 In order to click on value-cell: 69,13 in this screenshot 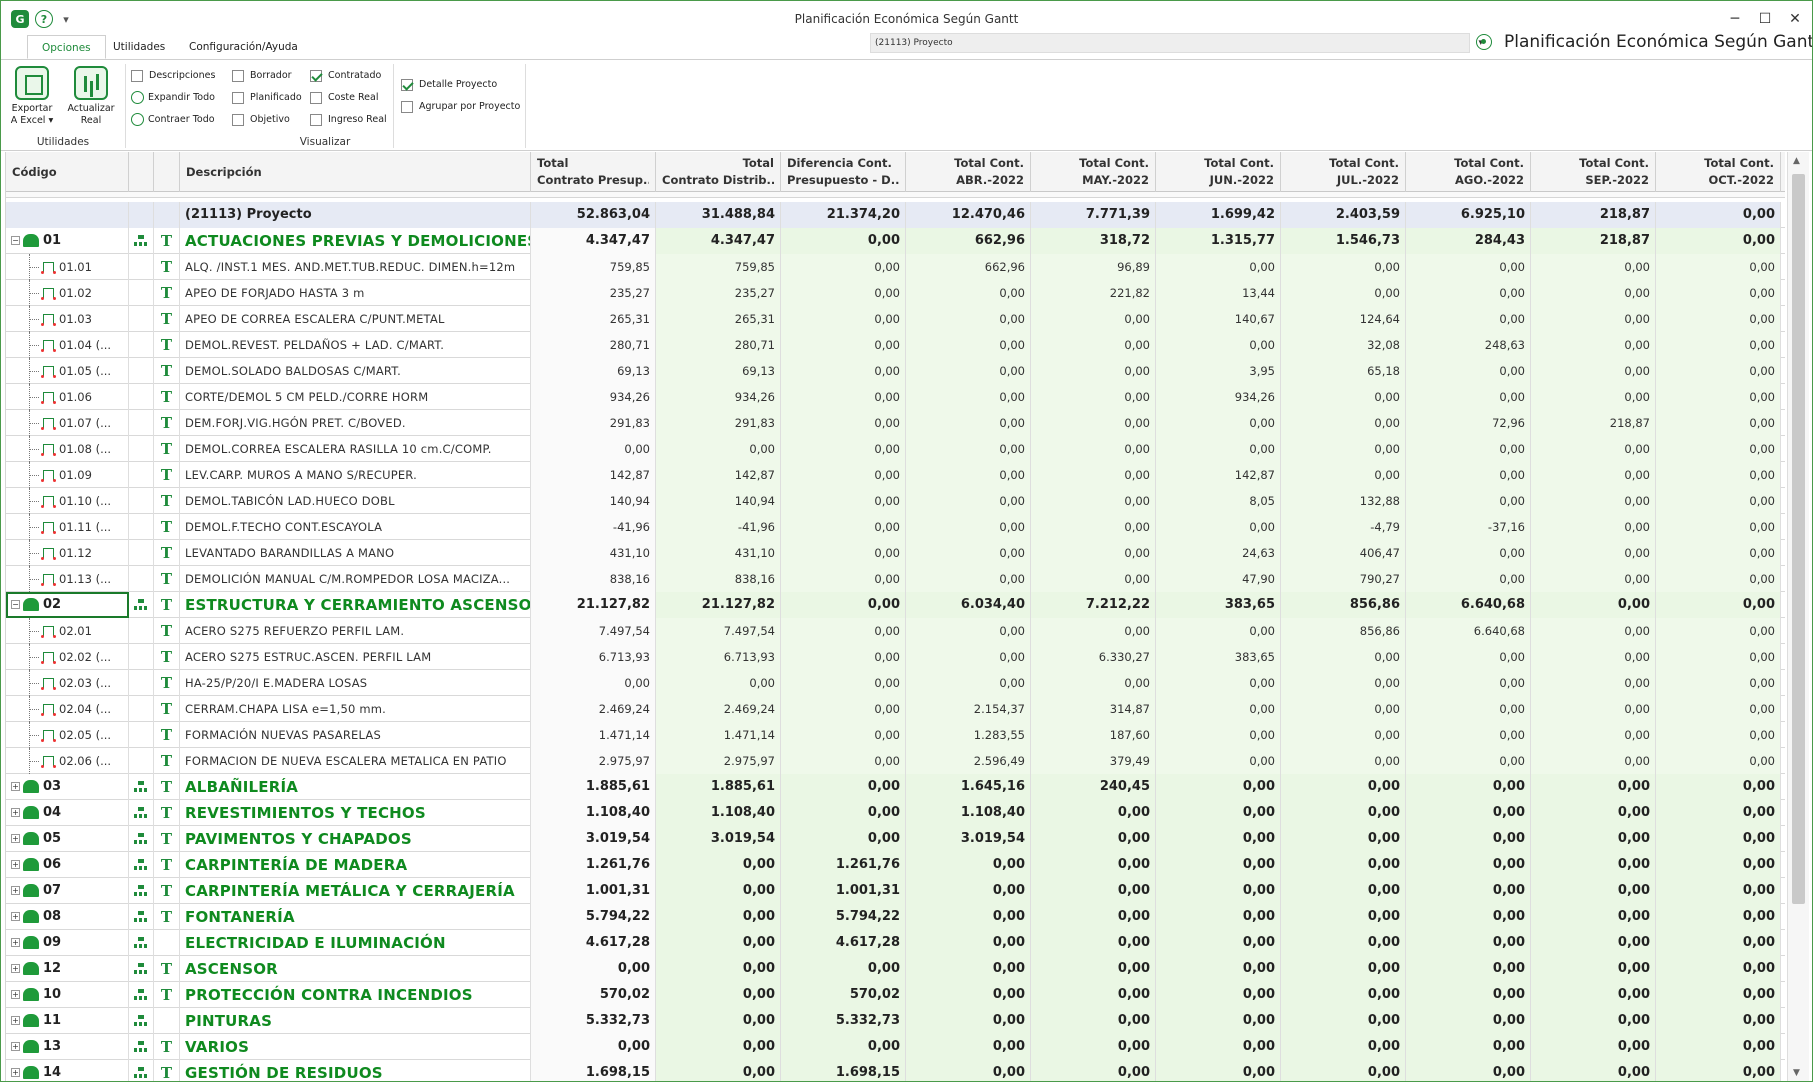, I will do `click(718, 371)`.